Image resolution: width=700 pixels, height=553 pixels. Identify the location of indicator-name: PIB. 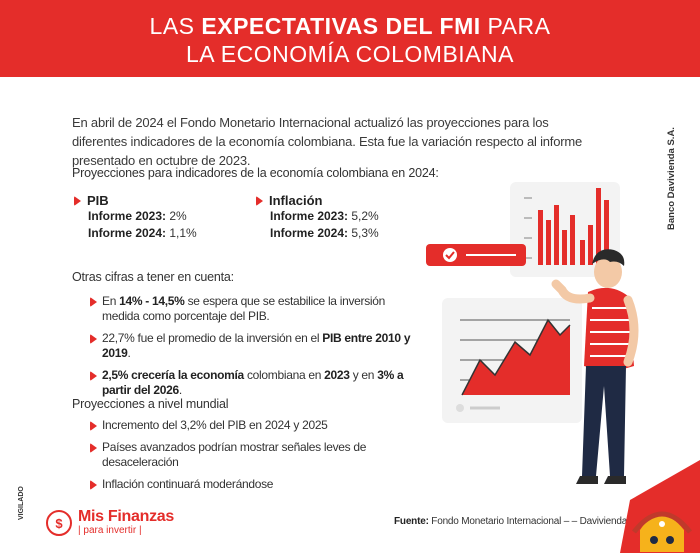
(98, 200).